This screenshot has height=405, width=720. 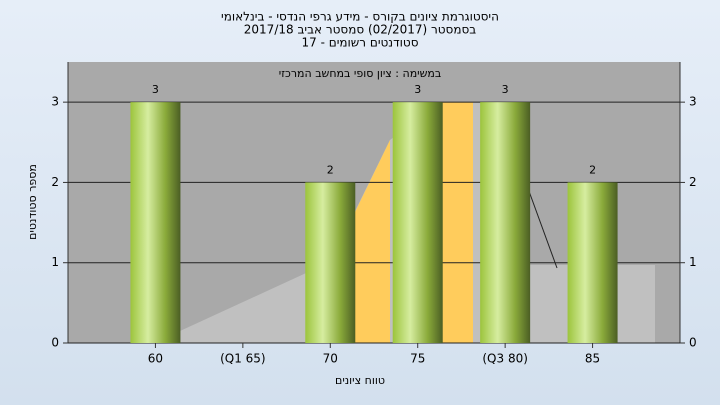 I want to click on y-tick-label: 1, so click(x=55, y=262).